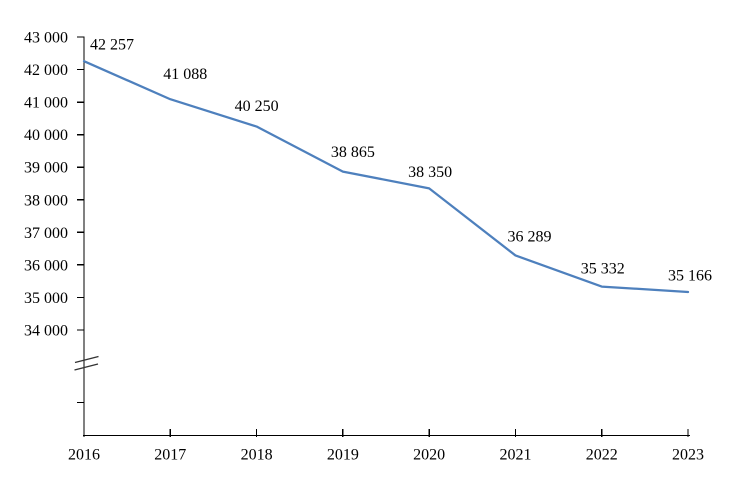 This screenshot has height=497, width=736. Describe the element at coordinates (46, 265) in the screenshot. I see `y-tick-label: 36 000` at that location.